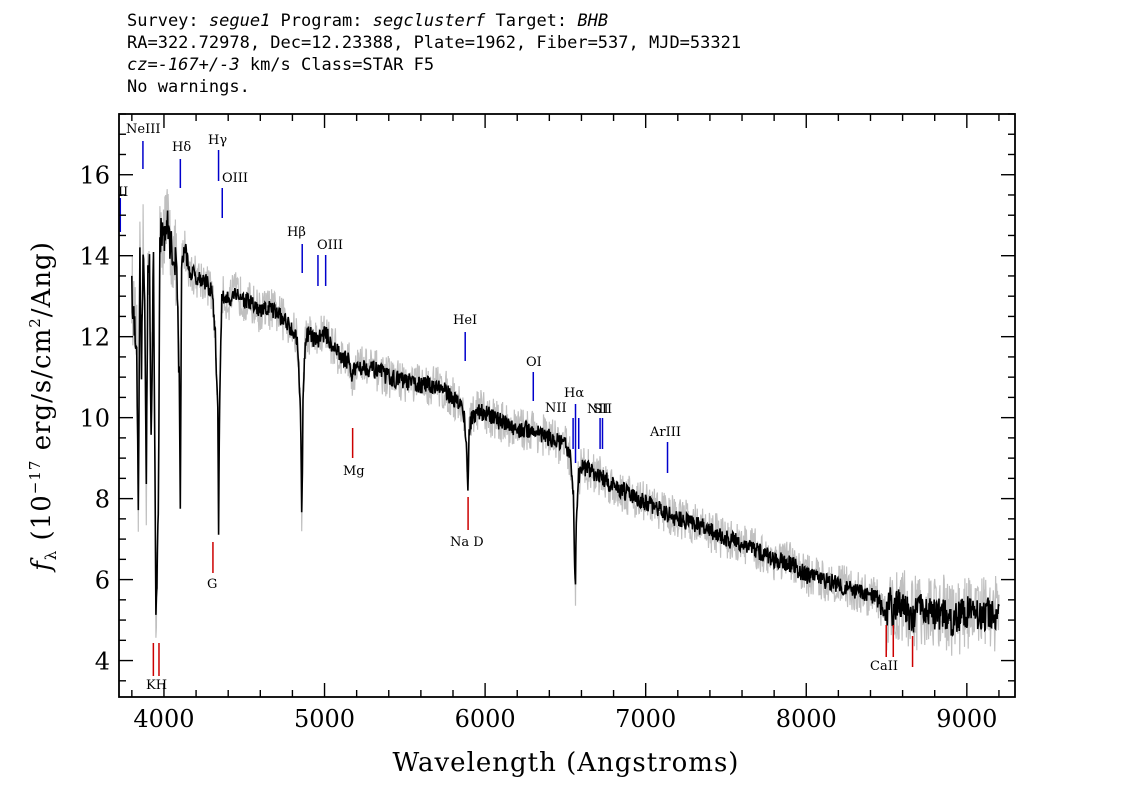 The height and width of the screenshot is (810, 1134). I want to click on y-title-rest: erg/s/cm, so click(42, 394).